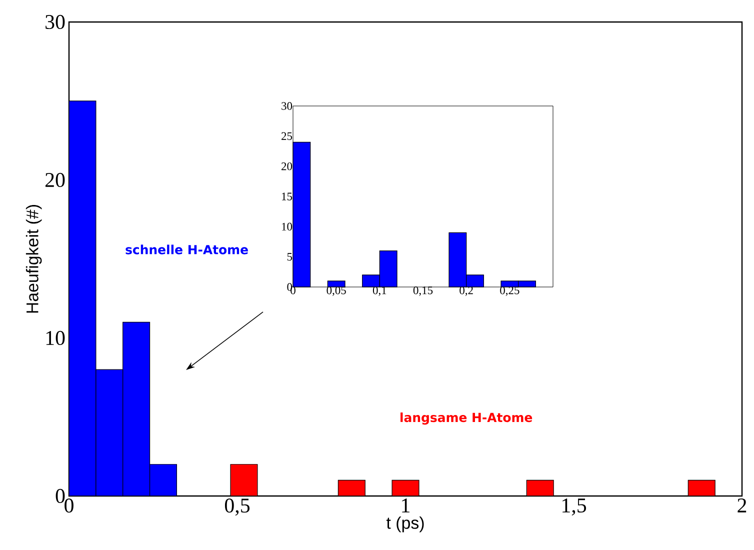 The image size is (754, 550). What do you see at coordinates (405, 524) in the screenshot?
I see `x-axis-title: t (ps)` at bounding box center [405, 524].